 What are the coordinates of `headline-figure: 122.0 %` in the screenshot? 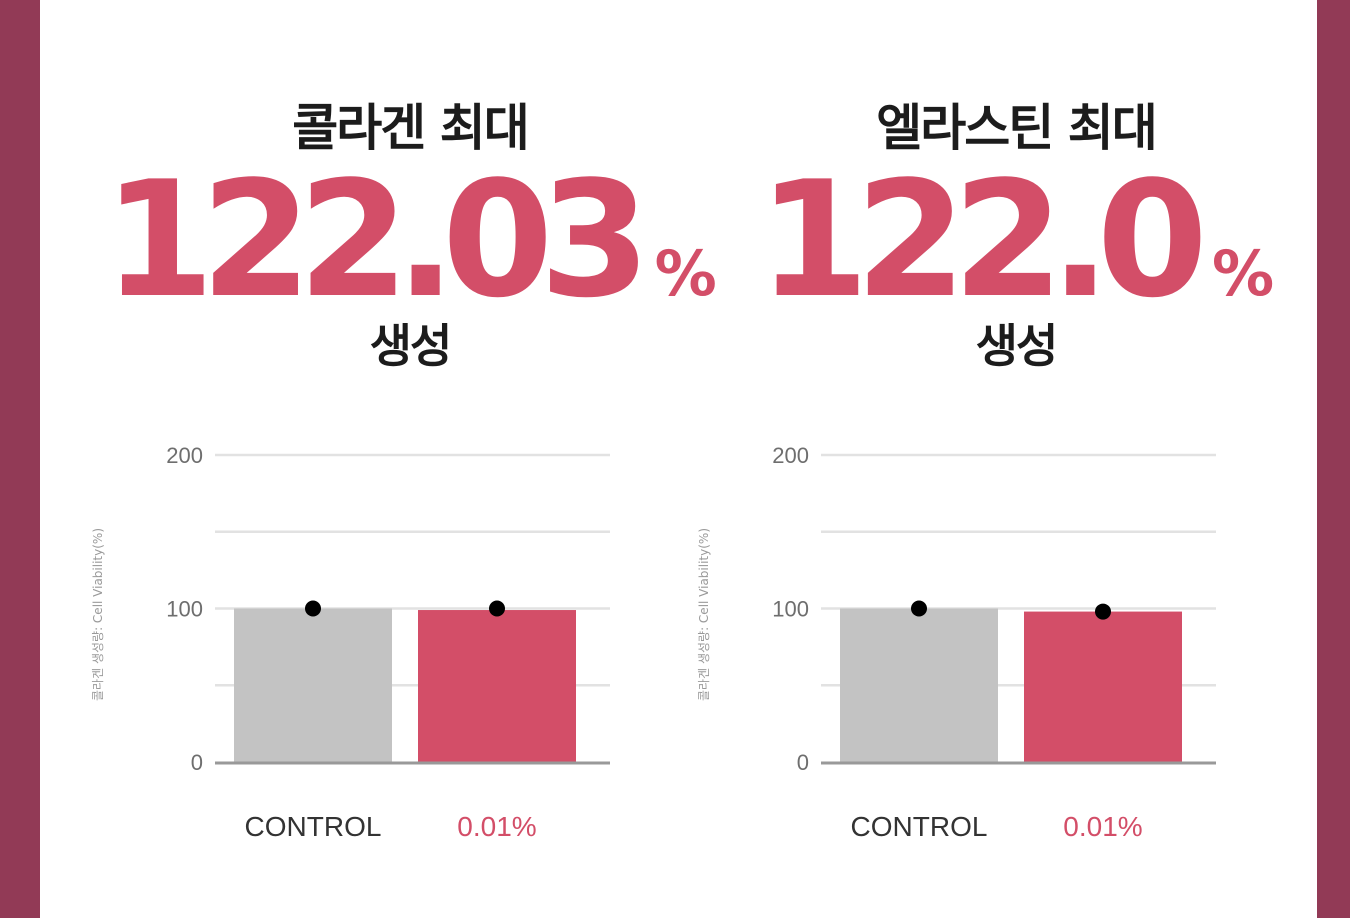 It's located at (1016, 240).